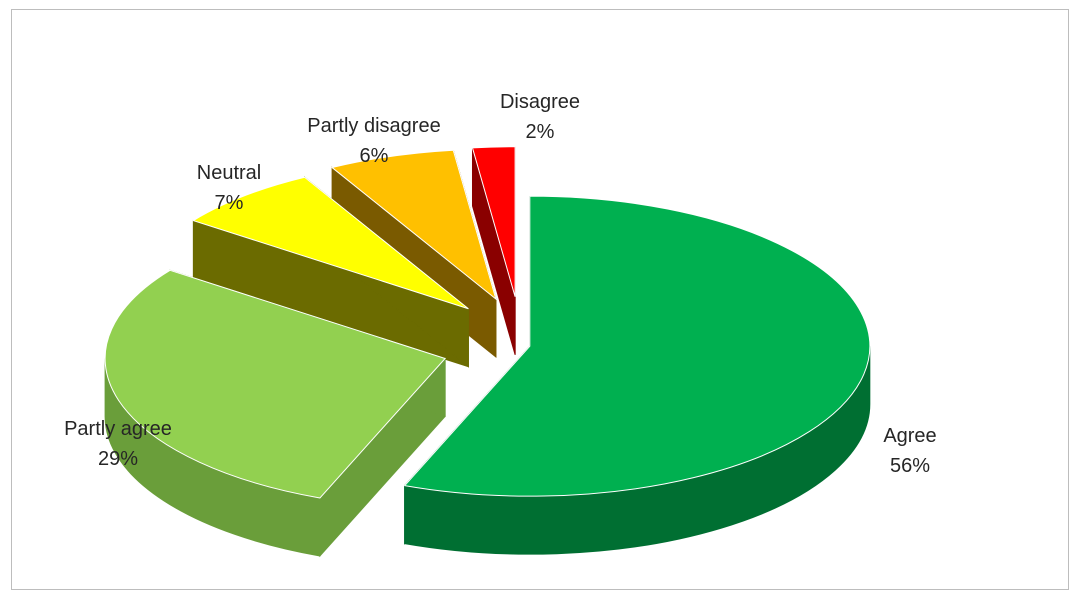 This screenshot has width=1080, height=597. I want to click on label-partly-agree-pct: 29%, so click(118, 459).